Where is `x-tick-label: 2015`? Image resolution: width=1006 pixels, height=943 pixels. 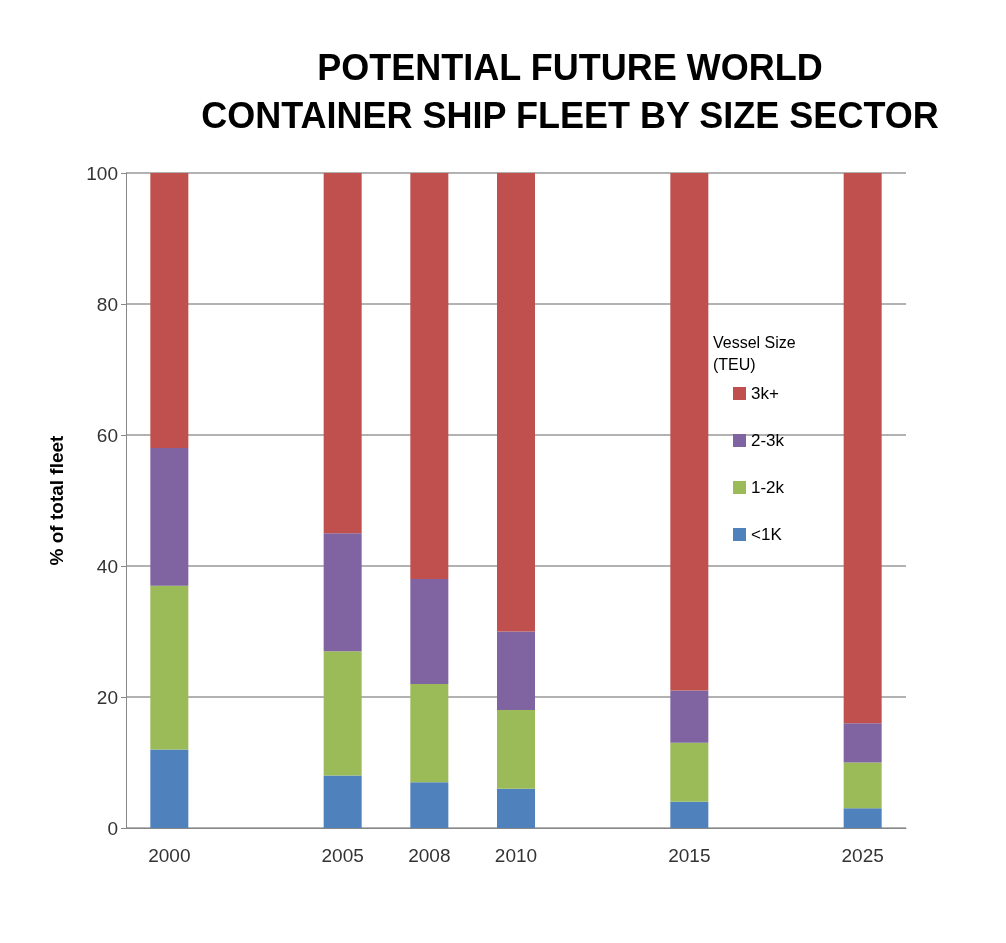
x-tick-label: 2015 is located at coordinates (689, 855).